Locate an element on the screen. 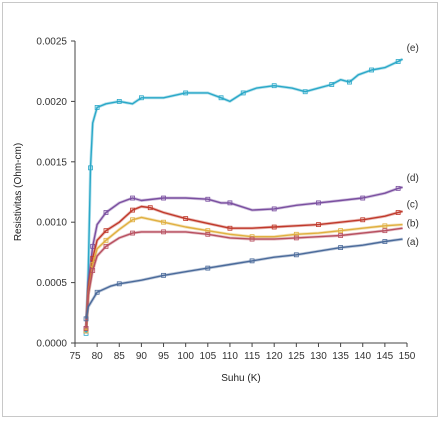 This screenshot has width=442, height=421. x-tick-label: 100 is located at coordinates (185, 356).